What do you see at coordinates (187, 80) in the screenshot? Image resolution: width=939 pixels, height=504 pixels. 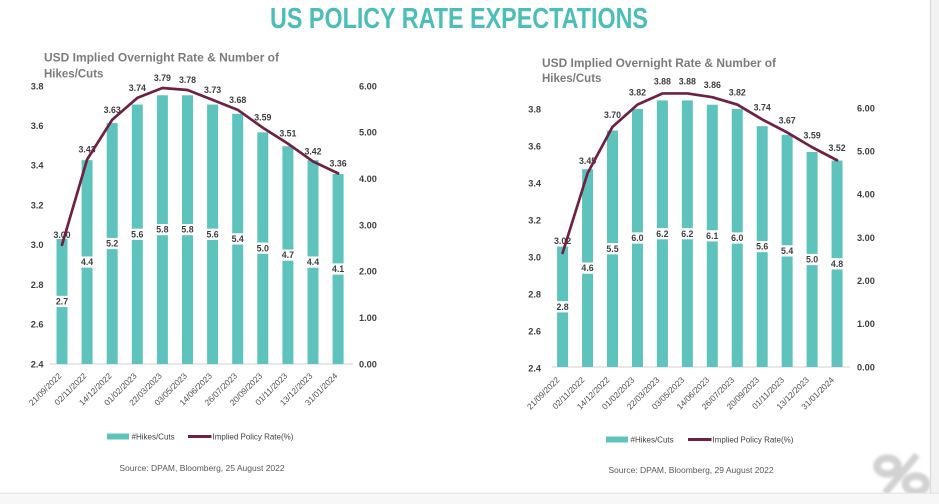 I see `svg-text: 3.78` at bounding box center [187, 80].